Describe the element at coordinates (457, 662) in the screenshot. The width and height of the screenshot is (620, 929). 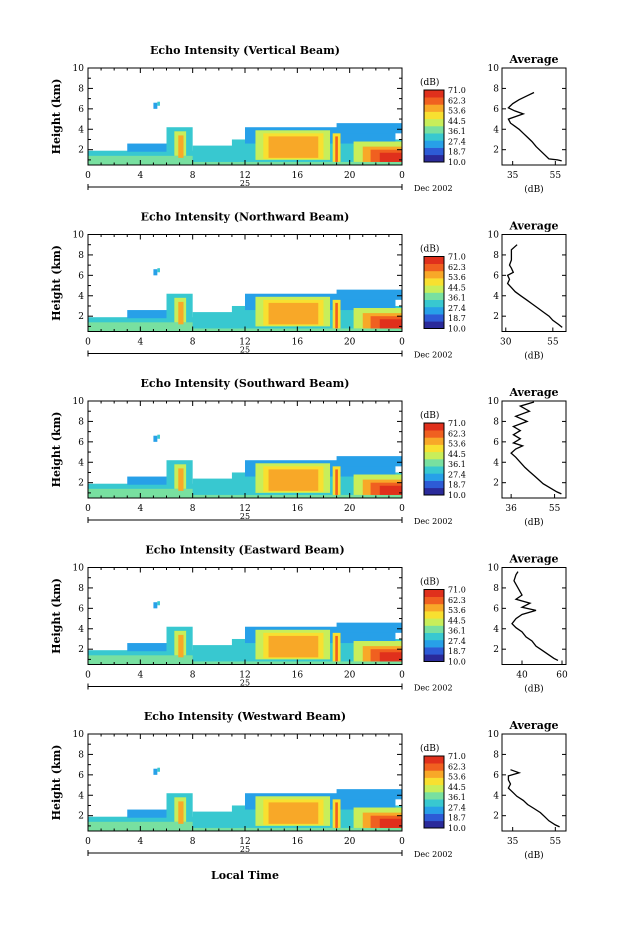
I see `colorbar-tick-label: 10.0` at that location.